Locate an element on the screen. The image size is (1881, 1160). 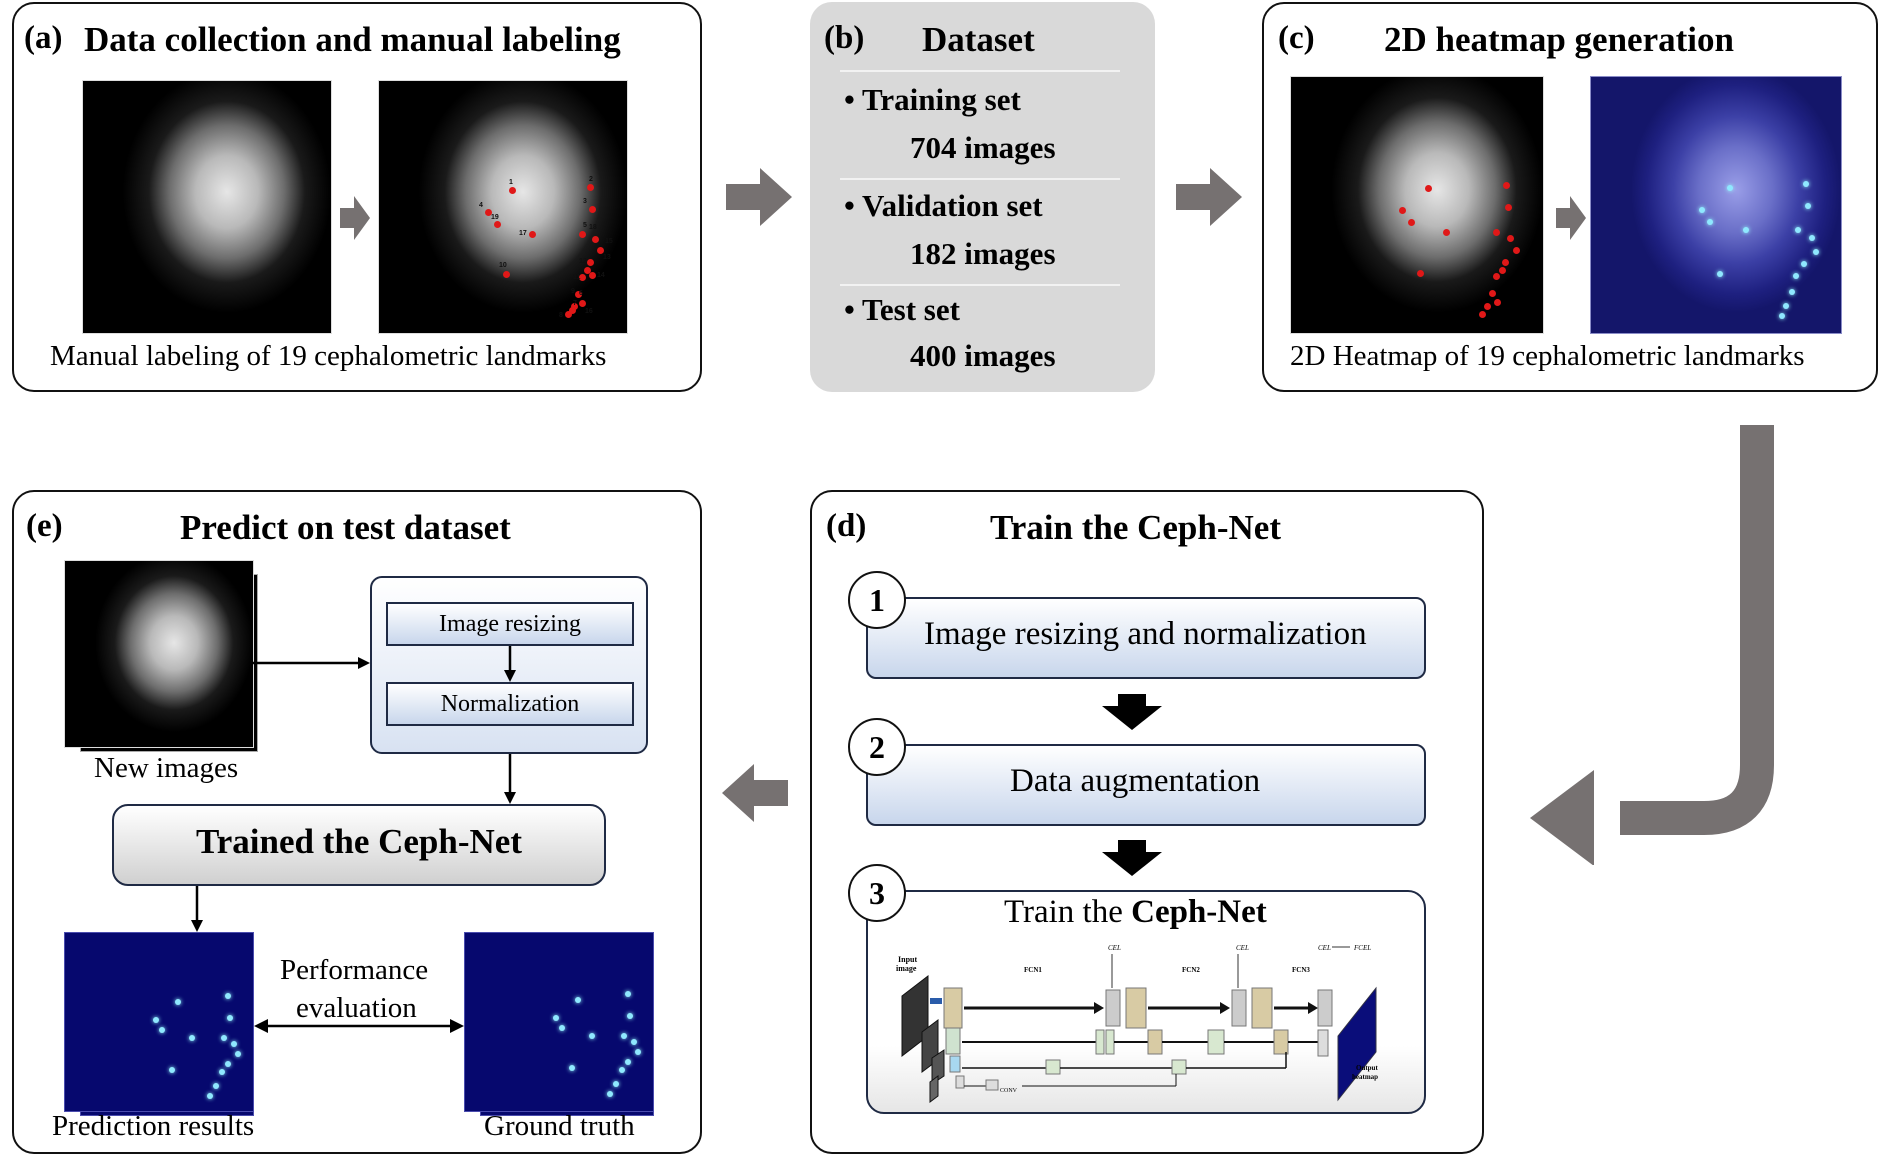
svg-text: 7 is located at coordinates (575, 303).